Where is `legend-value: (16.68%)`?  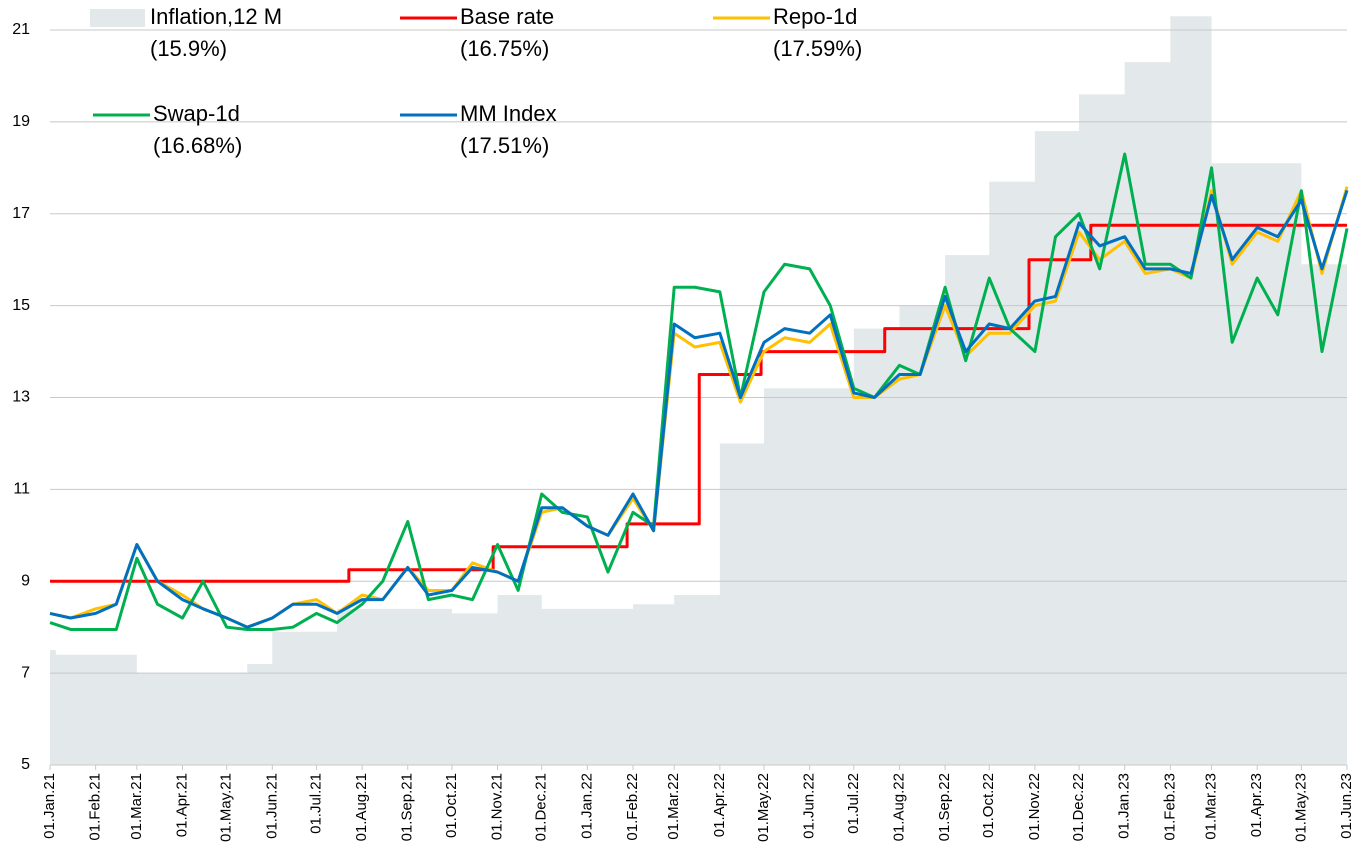
legend-value: (16.68%) is located at coordinates (197, 145).